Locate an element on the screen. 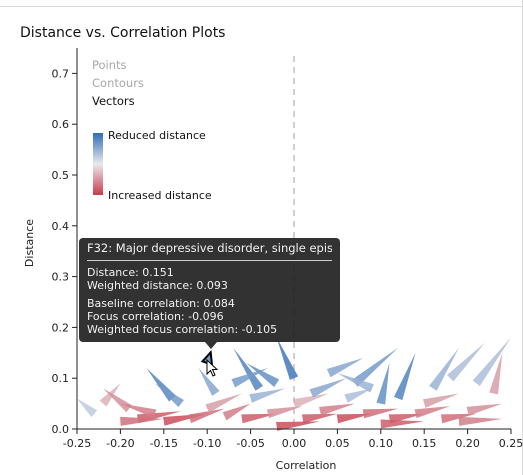 Image resolution: width=523 pixels, height=475 pixels. y-tick-label: 0.0 is located at coordinates (61, 429).